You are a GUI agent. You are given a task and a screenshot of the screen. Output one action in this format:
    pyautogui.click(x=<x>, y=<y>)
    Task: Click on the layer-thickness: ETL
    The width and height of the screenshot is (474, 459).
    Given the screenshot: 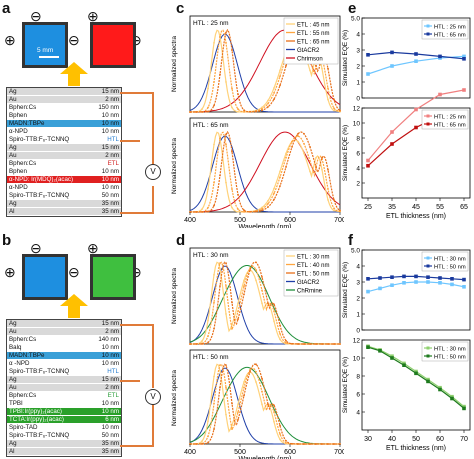 What is the action you would take?
    pyautogui.click(x=113, y=163)
    